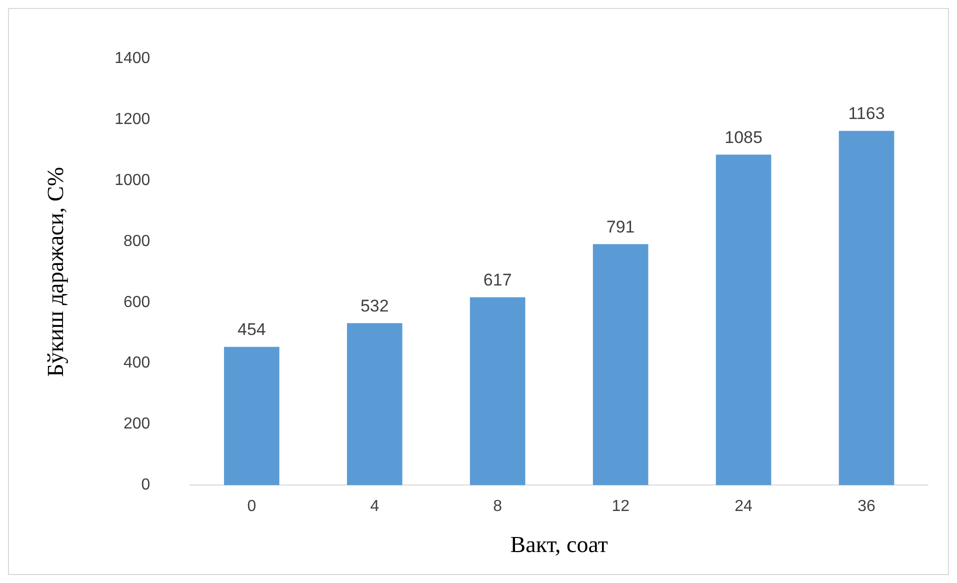 Image resolution: width=957 pixels, height=583 pixels. Describe the element at coordinates (497, 507) in the screenshot. I see `x-tick-label: 8` at that location.